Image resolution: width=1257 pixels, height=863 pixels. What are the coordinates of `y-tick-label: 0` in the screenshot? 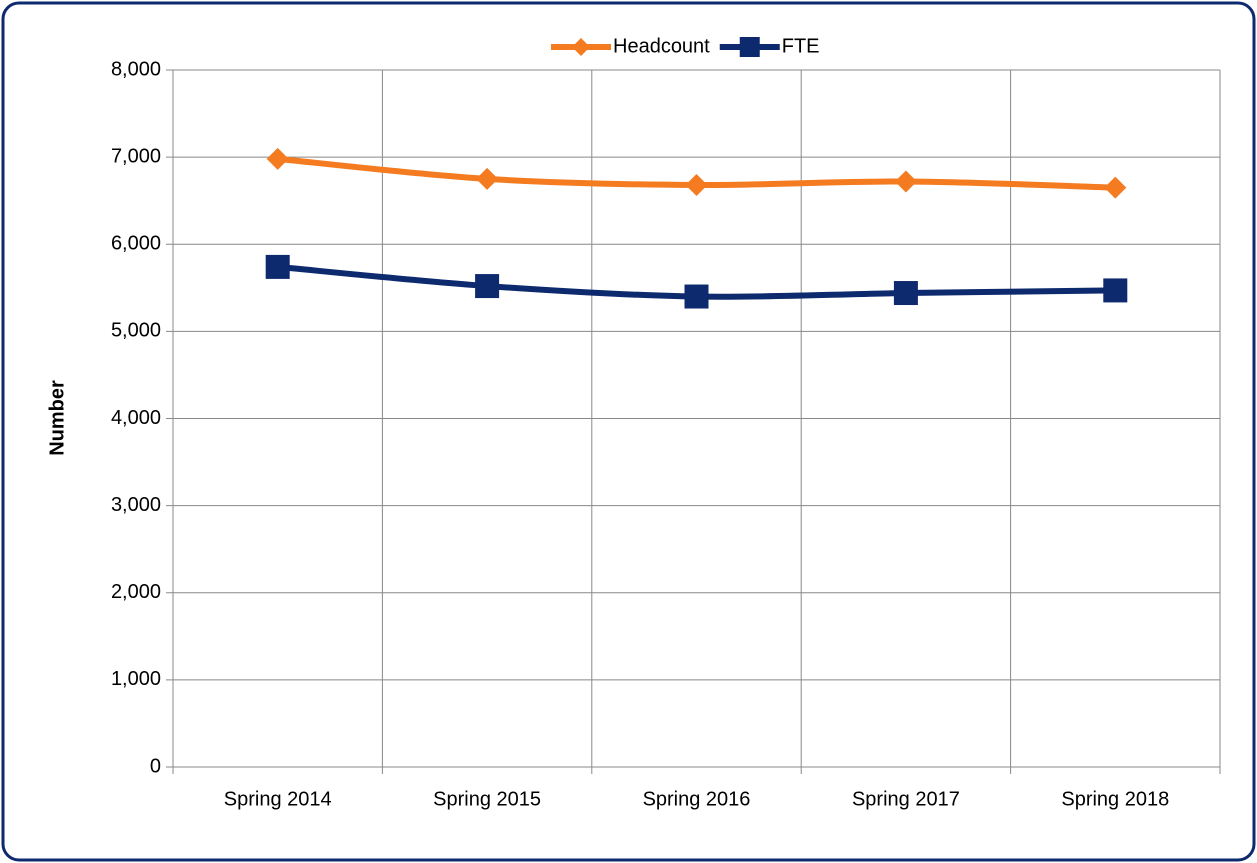 It's located at (155, 766).